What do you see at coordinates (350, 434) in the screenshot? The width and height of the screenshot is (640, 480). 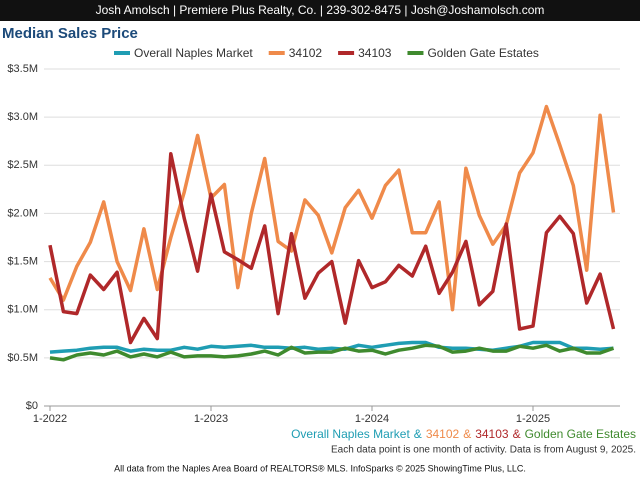 I see `footer-series-name: Overall Naples Market` at bounding box center [350, 434].